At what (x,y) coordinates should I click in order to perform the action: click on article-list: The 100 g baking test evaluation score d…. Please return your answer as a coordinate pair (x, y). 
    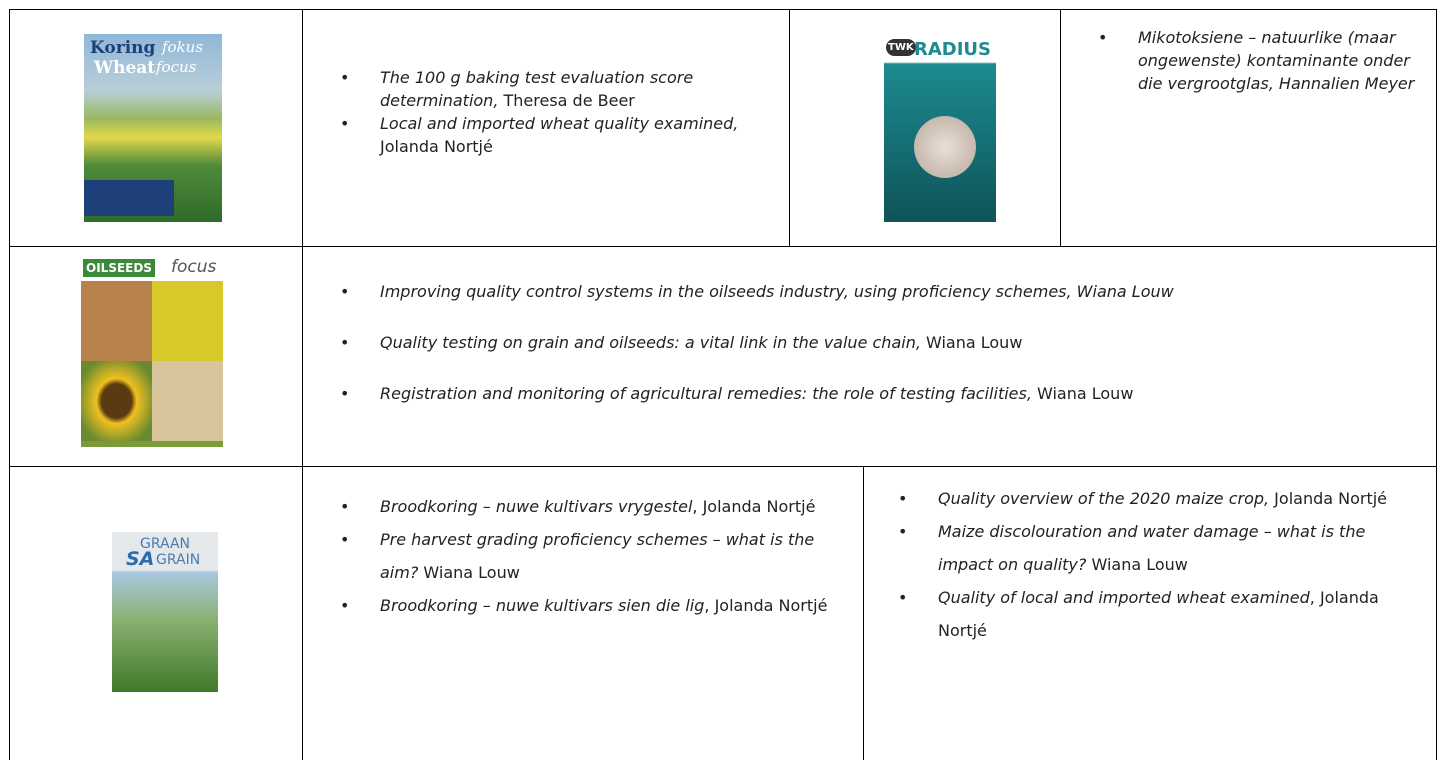
    Looking at the image, I should click on (550, 112).